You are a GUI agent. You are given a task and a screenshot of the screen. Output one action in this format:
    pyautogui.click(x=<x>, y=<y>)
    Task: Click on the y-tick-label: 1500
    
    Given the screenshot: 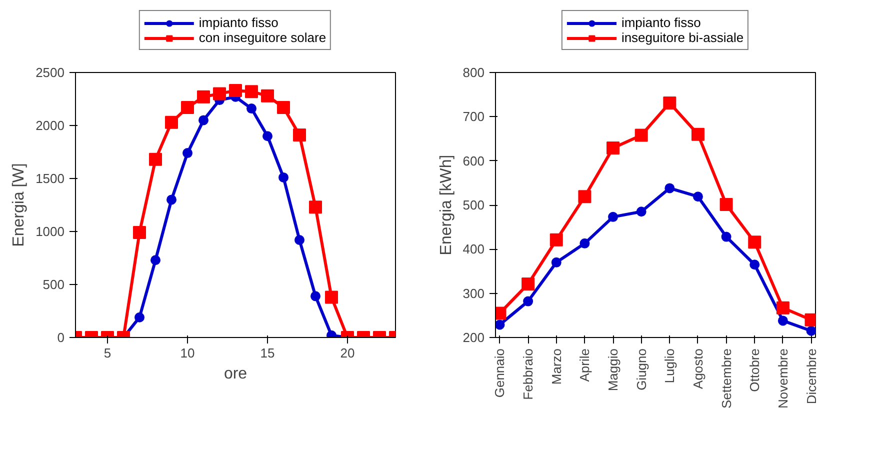 What is the action you would take?
    pyautogui.click(x=50, y=178)
    